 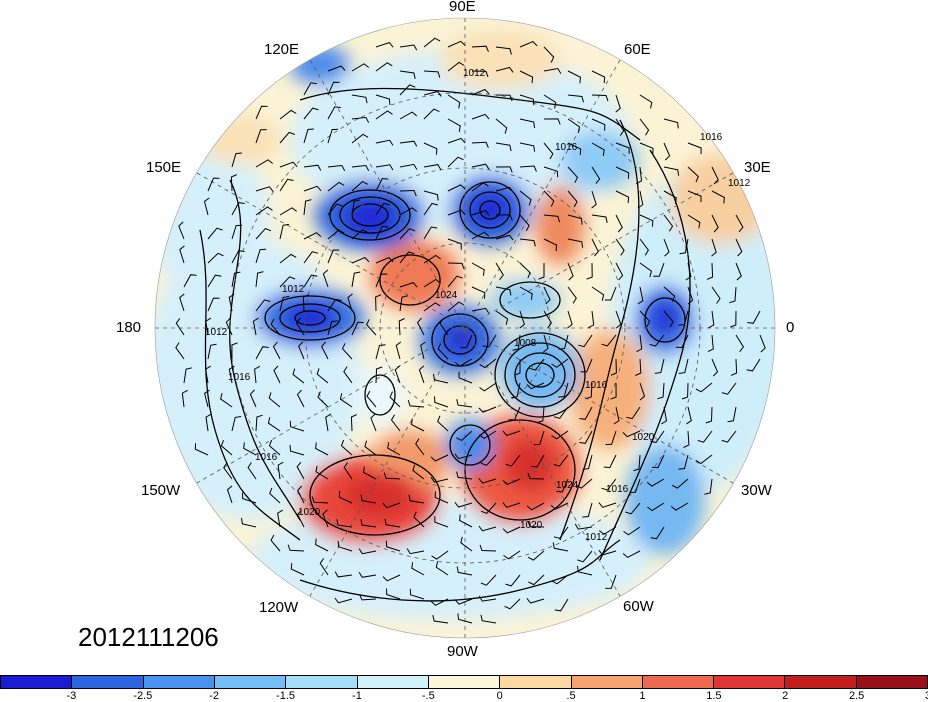 I want to click on longitude-label-150e: 150E, so click(x=164, y=167).